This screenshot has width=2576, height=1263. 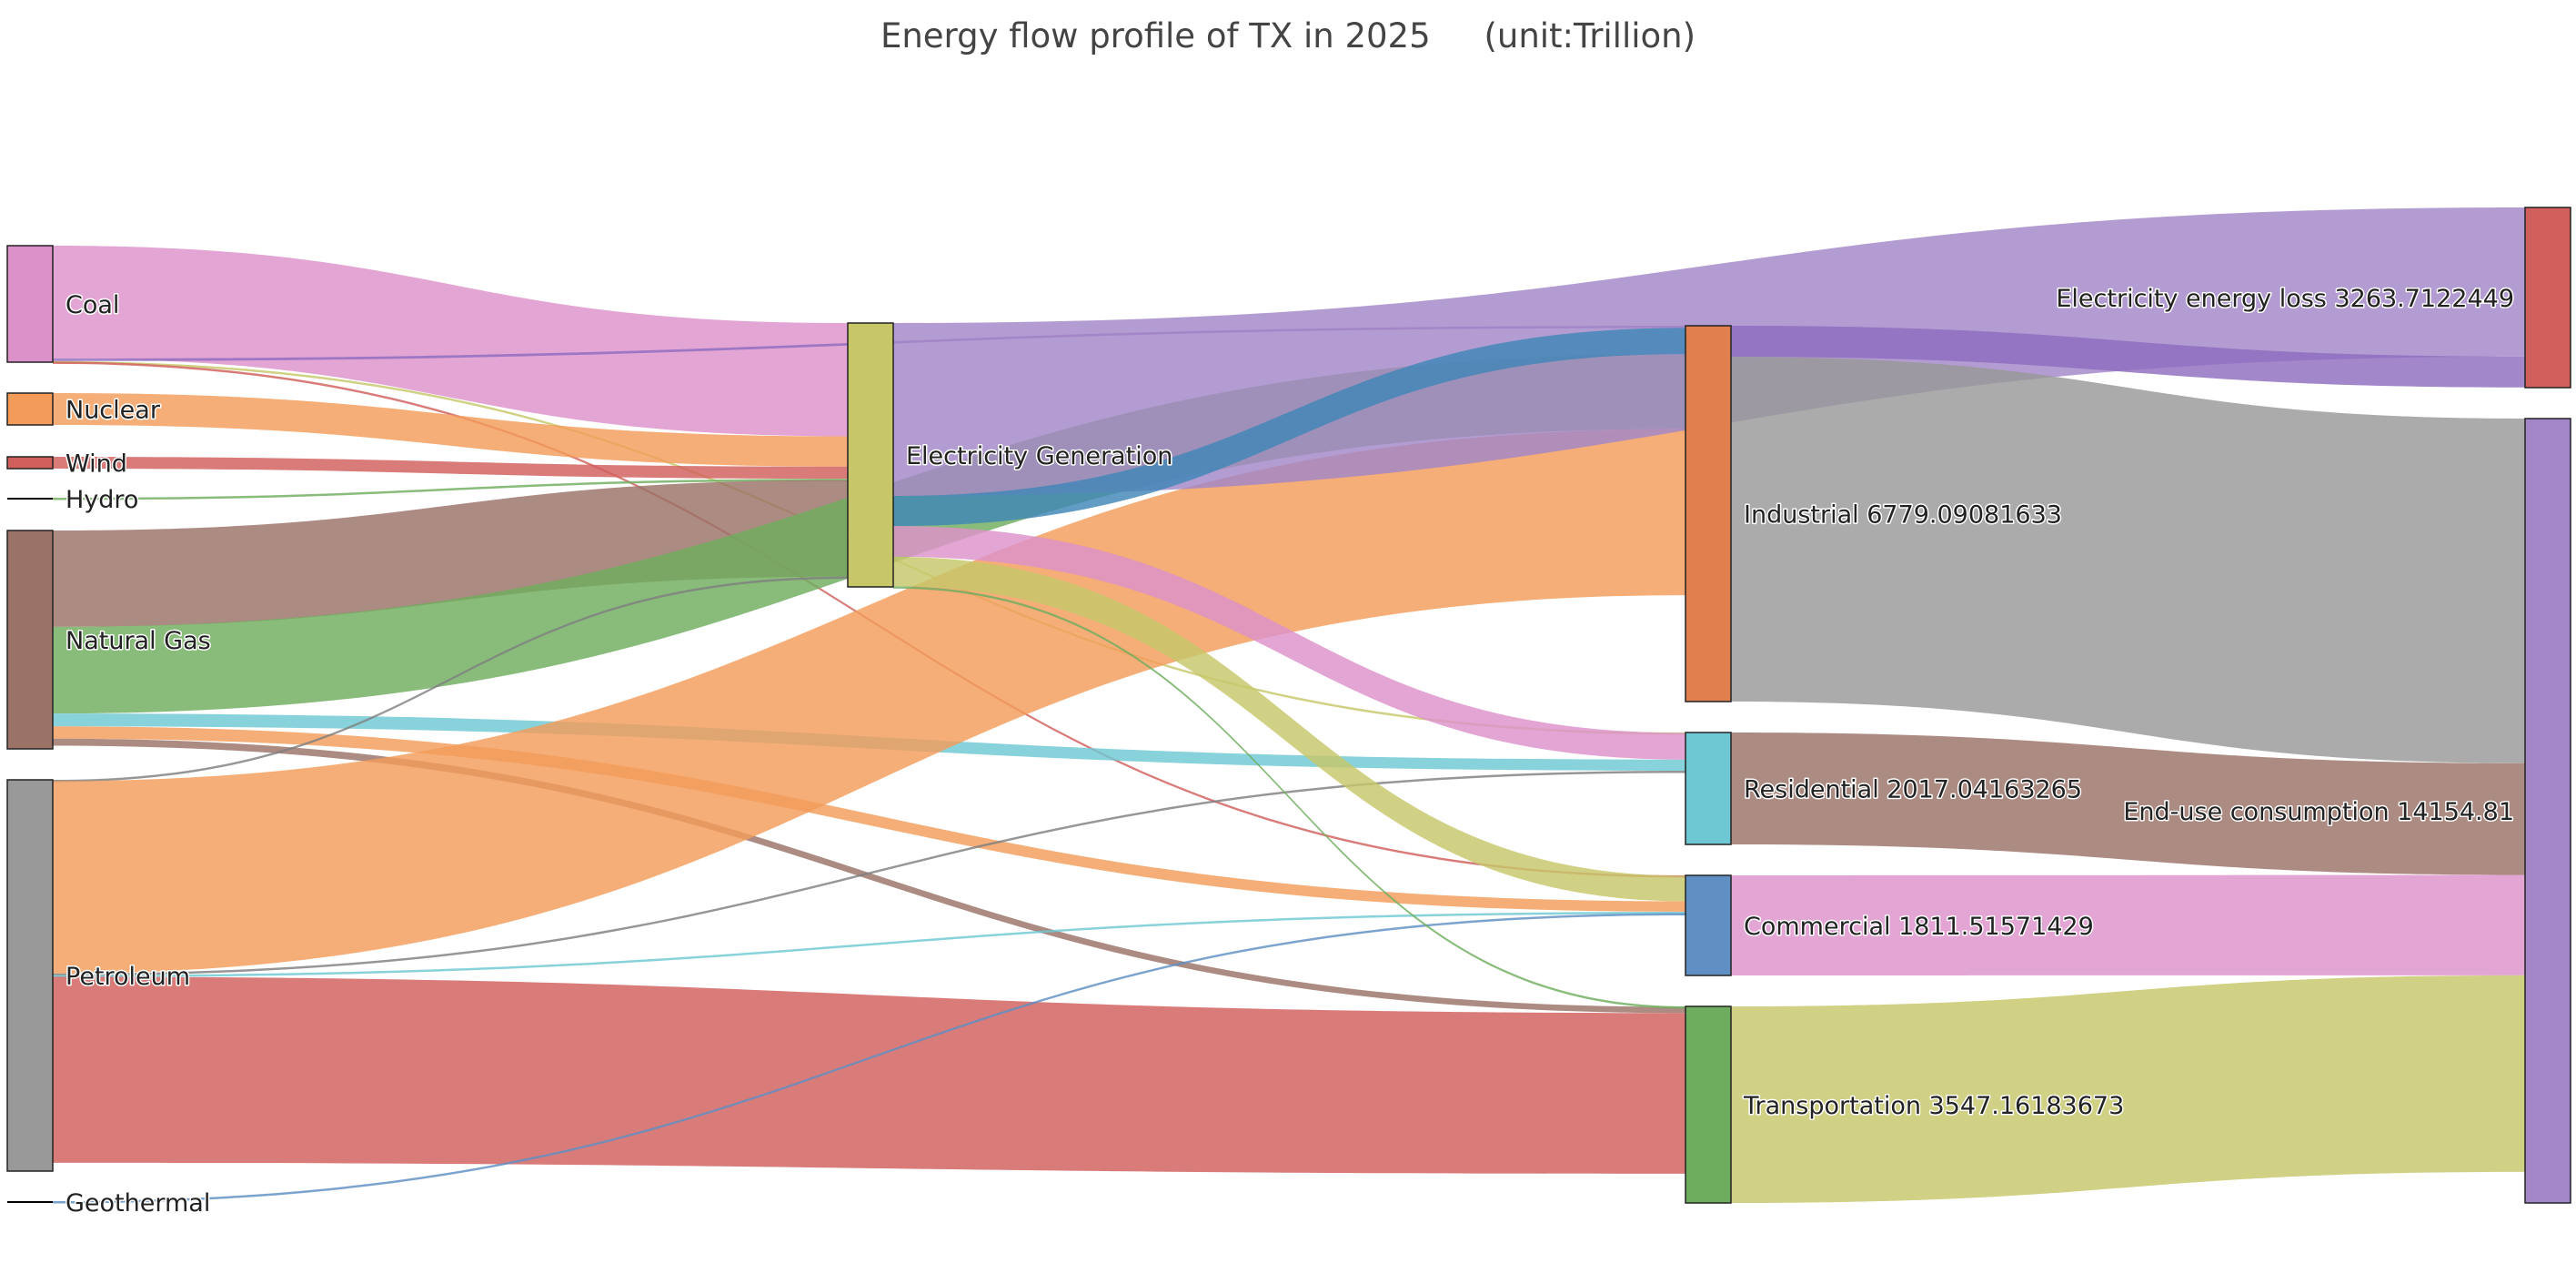 What do you see at coordinates (113, 411) in the screenshot?
I see `sankey-node-label-nuclear: Nuclear` at bounding box center [113, 411].